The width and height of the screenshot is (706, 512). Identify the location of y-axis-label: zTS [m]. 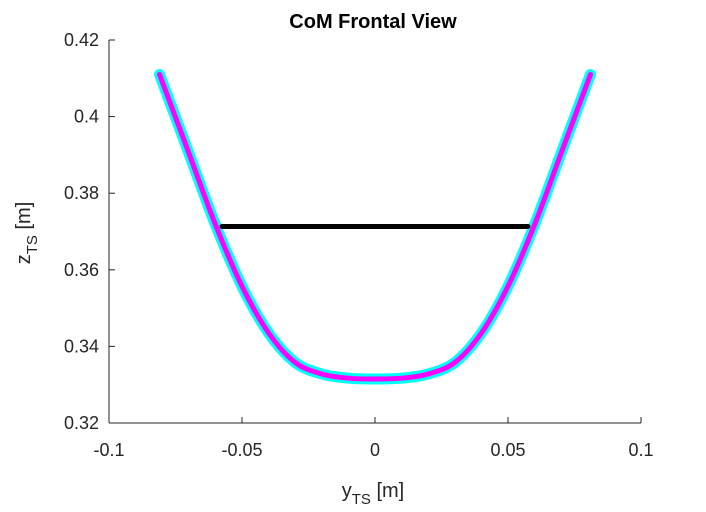
(27, 233).